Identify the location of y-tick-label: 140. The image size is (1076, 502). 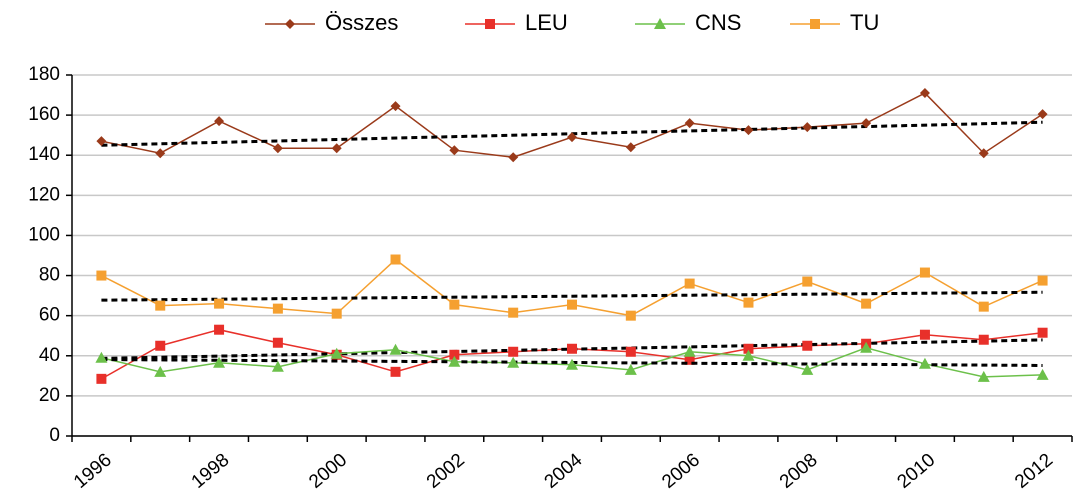
(44, 154).